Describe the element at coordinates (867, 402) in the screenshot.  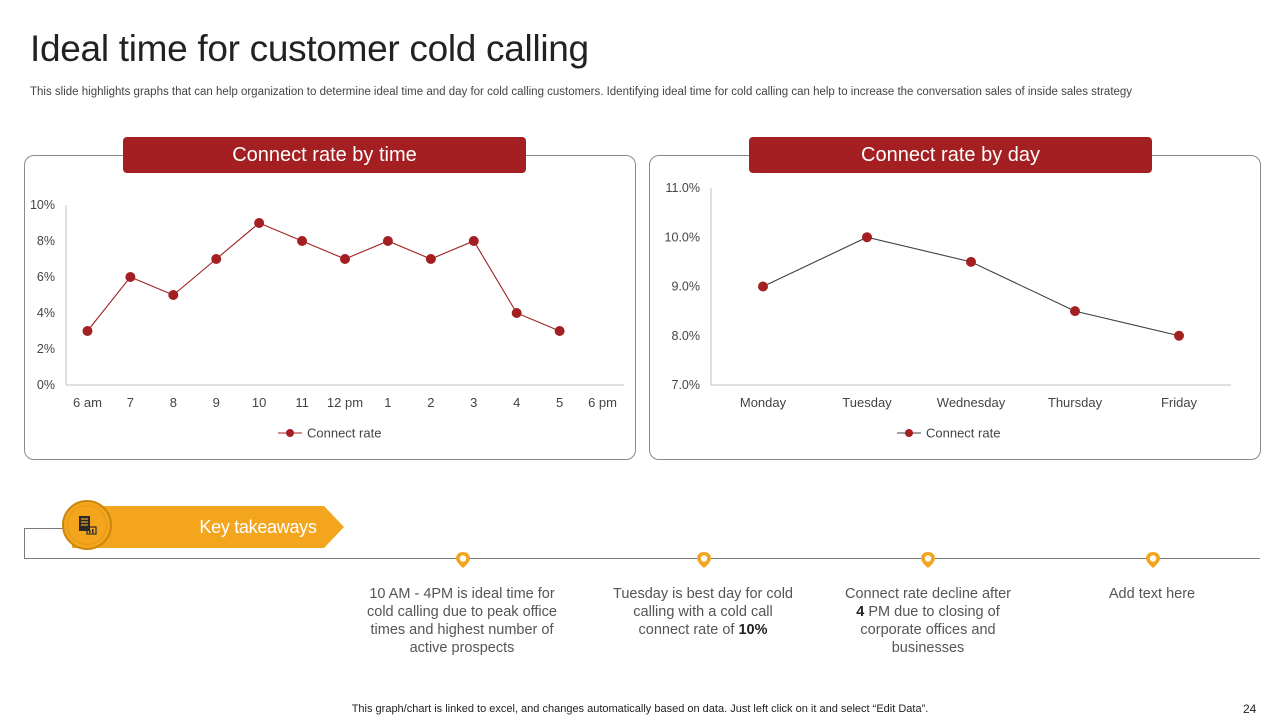
I see `x-tick-label: Tuesday` at that location.